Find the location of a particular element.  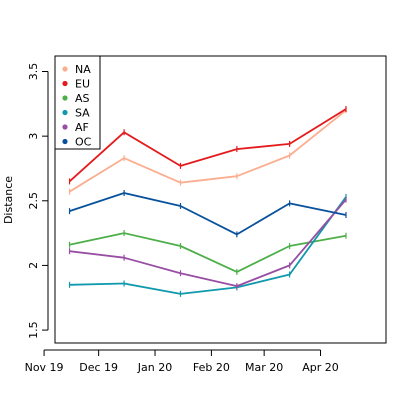

y-axis-label: Distance is located at coordinates (8, 200).